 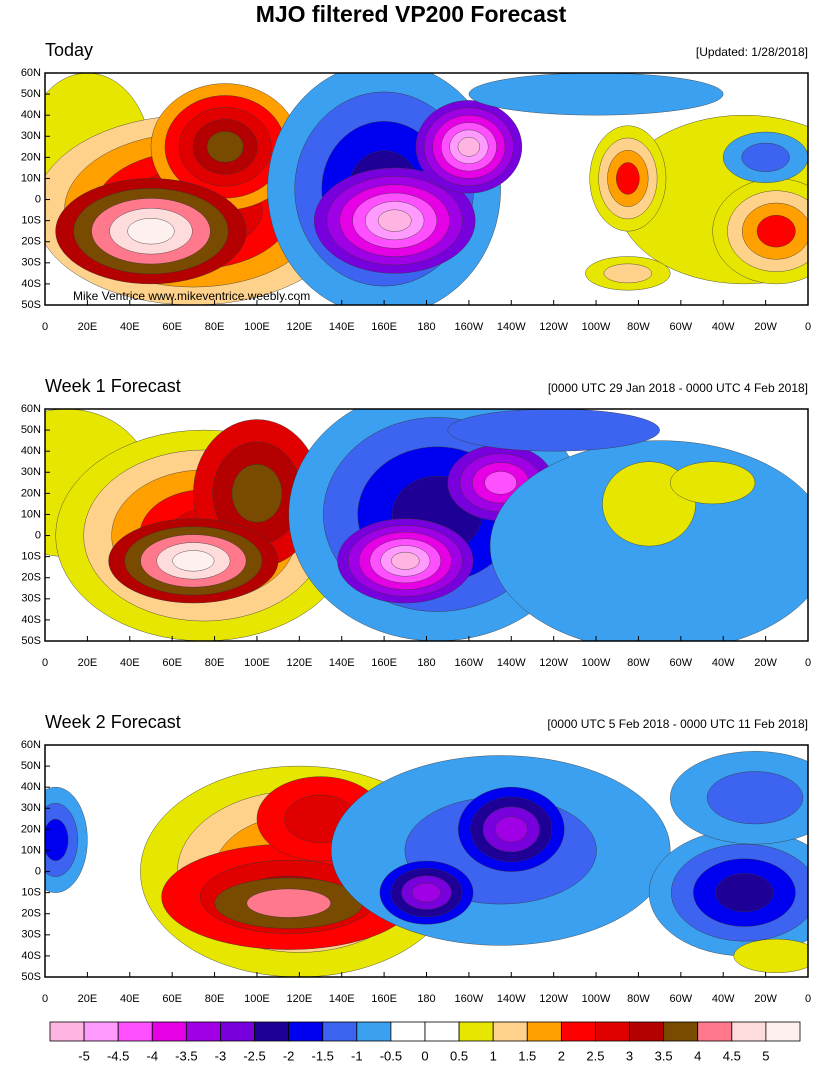 I want to click on colorbar-label: 1.5, so click(x=527, y=1055).